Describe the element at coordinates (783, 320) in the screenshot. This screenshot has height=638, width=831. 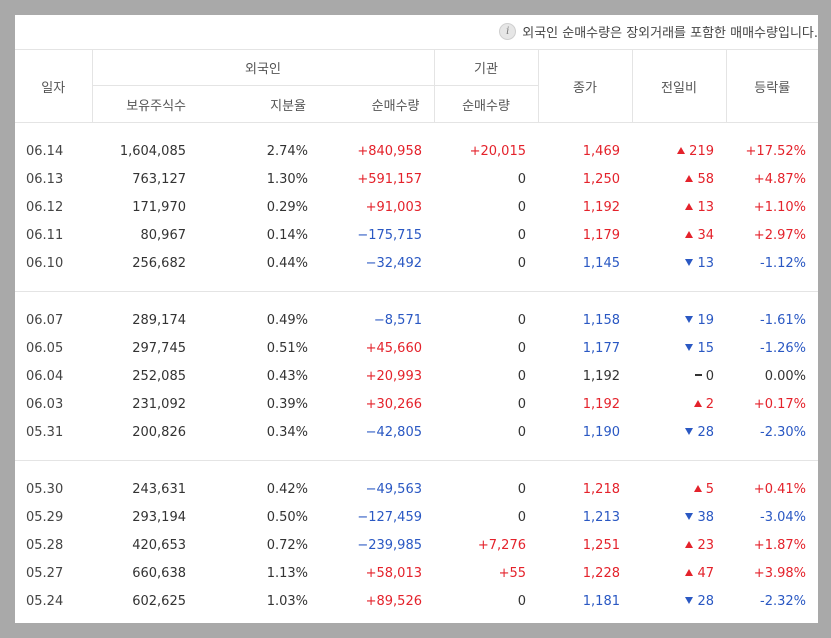
I see `rate-cell: -1.61%` at that location.